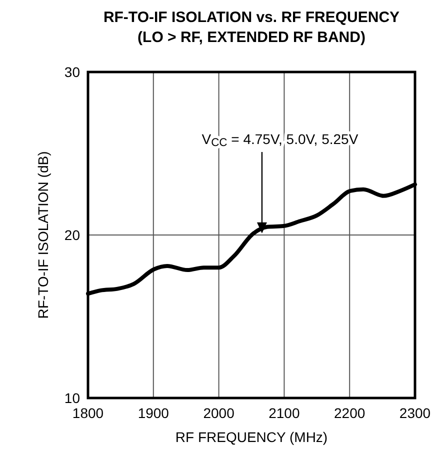 This screenshot has width=443, height=457. What do you see at coordinates (88, 413) in the screenshot?
I see `x-tick-label: 1800` at bounding box center [88, 413].